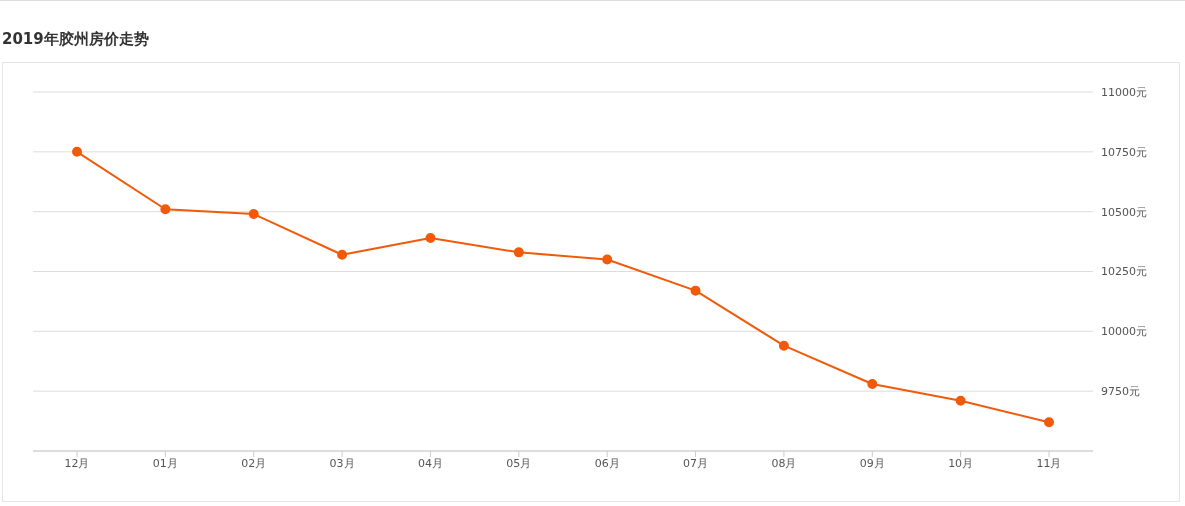  Describe the element at coordinates (165, 463) in the screenshot. I see `x-tick-label: 01月` at that location.